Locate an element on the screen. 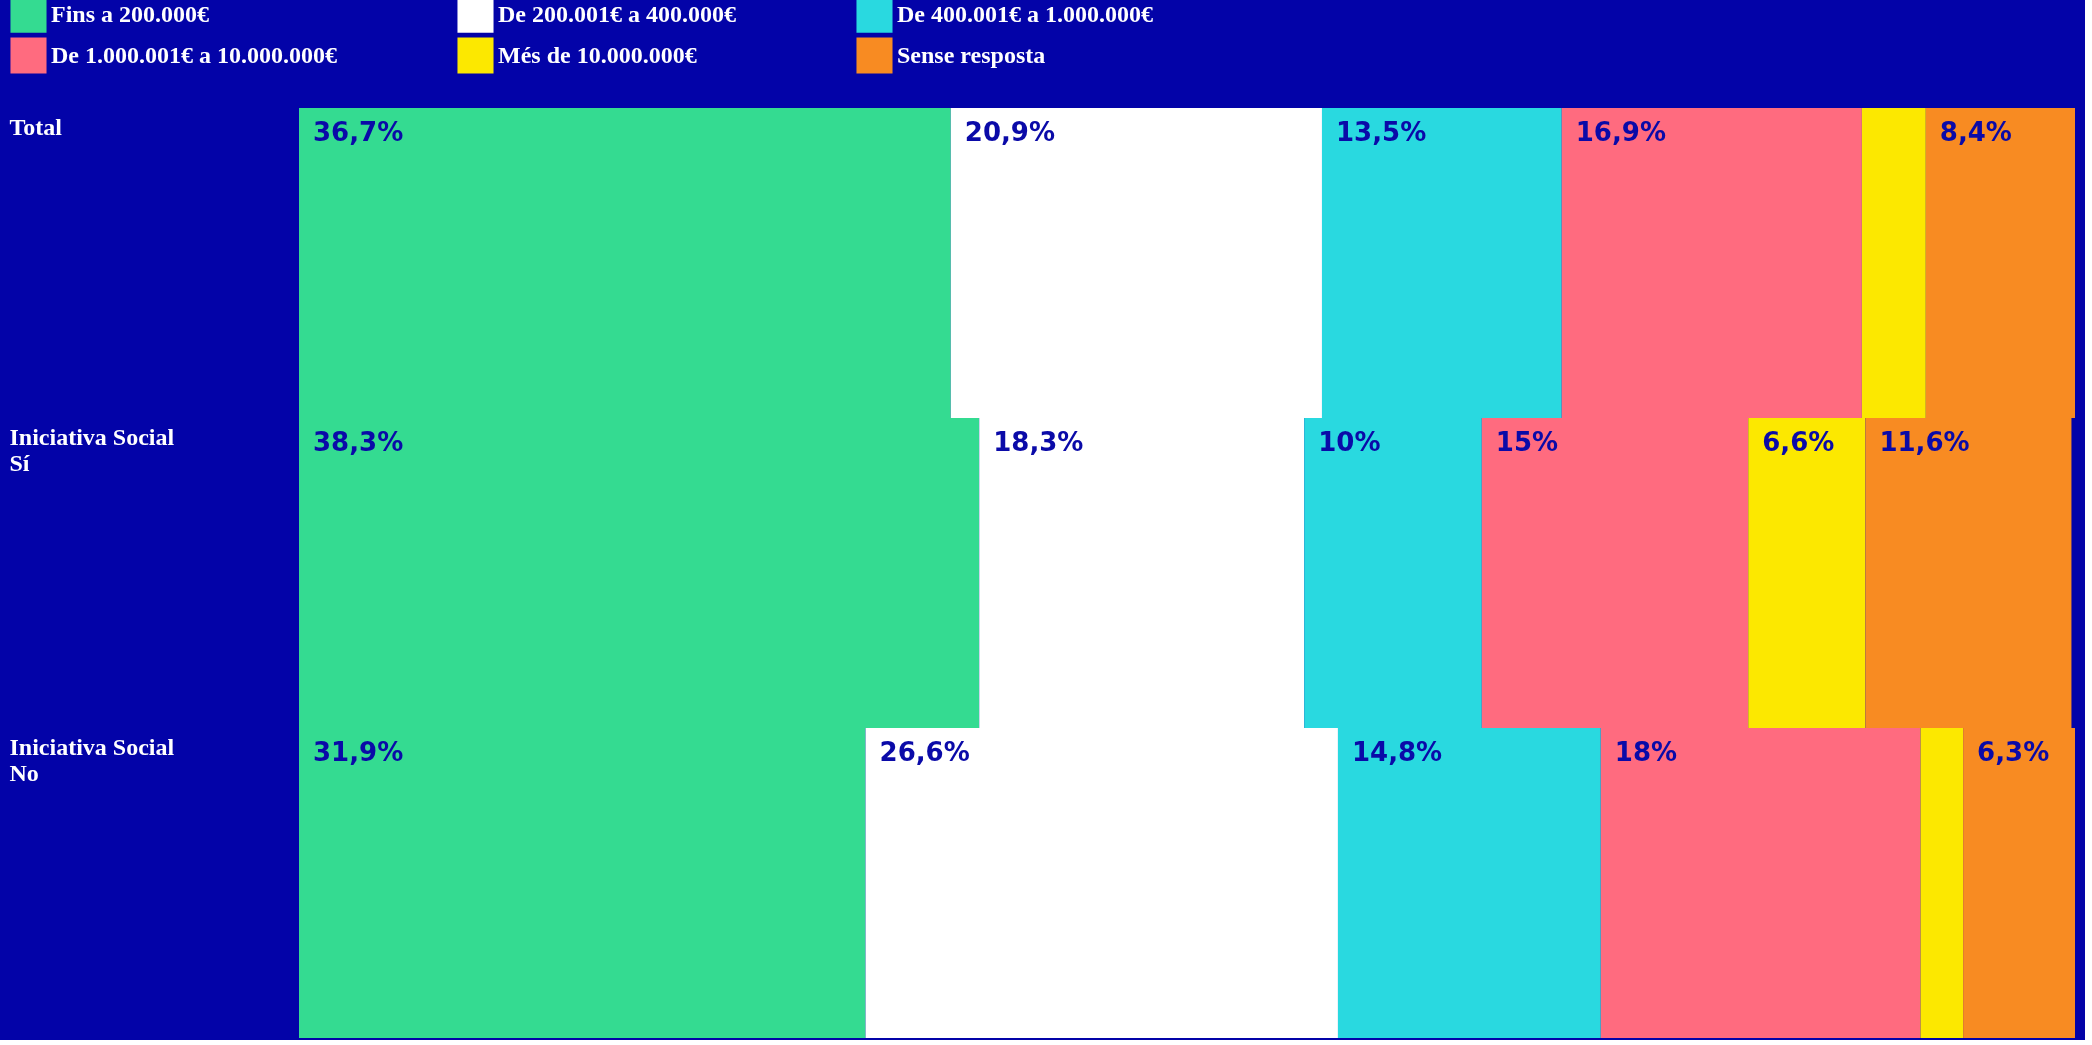  data-label: 18% is located at coordinates (1646, 752).